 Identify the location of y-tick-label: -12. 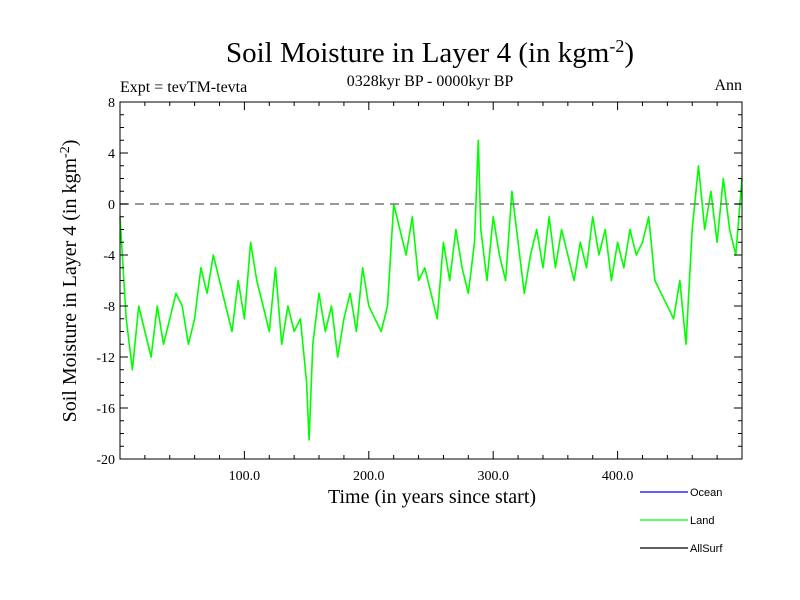
(105, 358).